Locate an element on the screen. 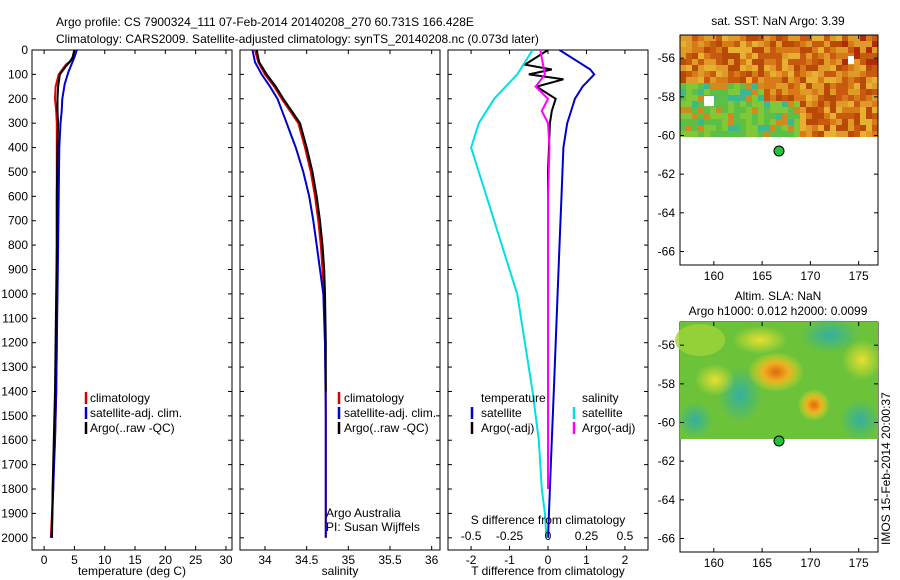  legend-label-sal-satellite: satellite is located at coordinates (602, 413).